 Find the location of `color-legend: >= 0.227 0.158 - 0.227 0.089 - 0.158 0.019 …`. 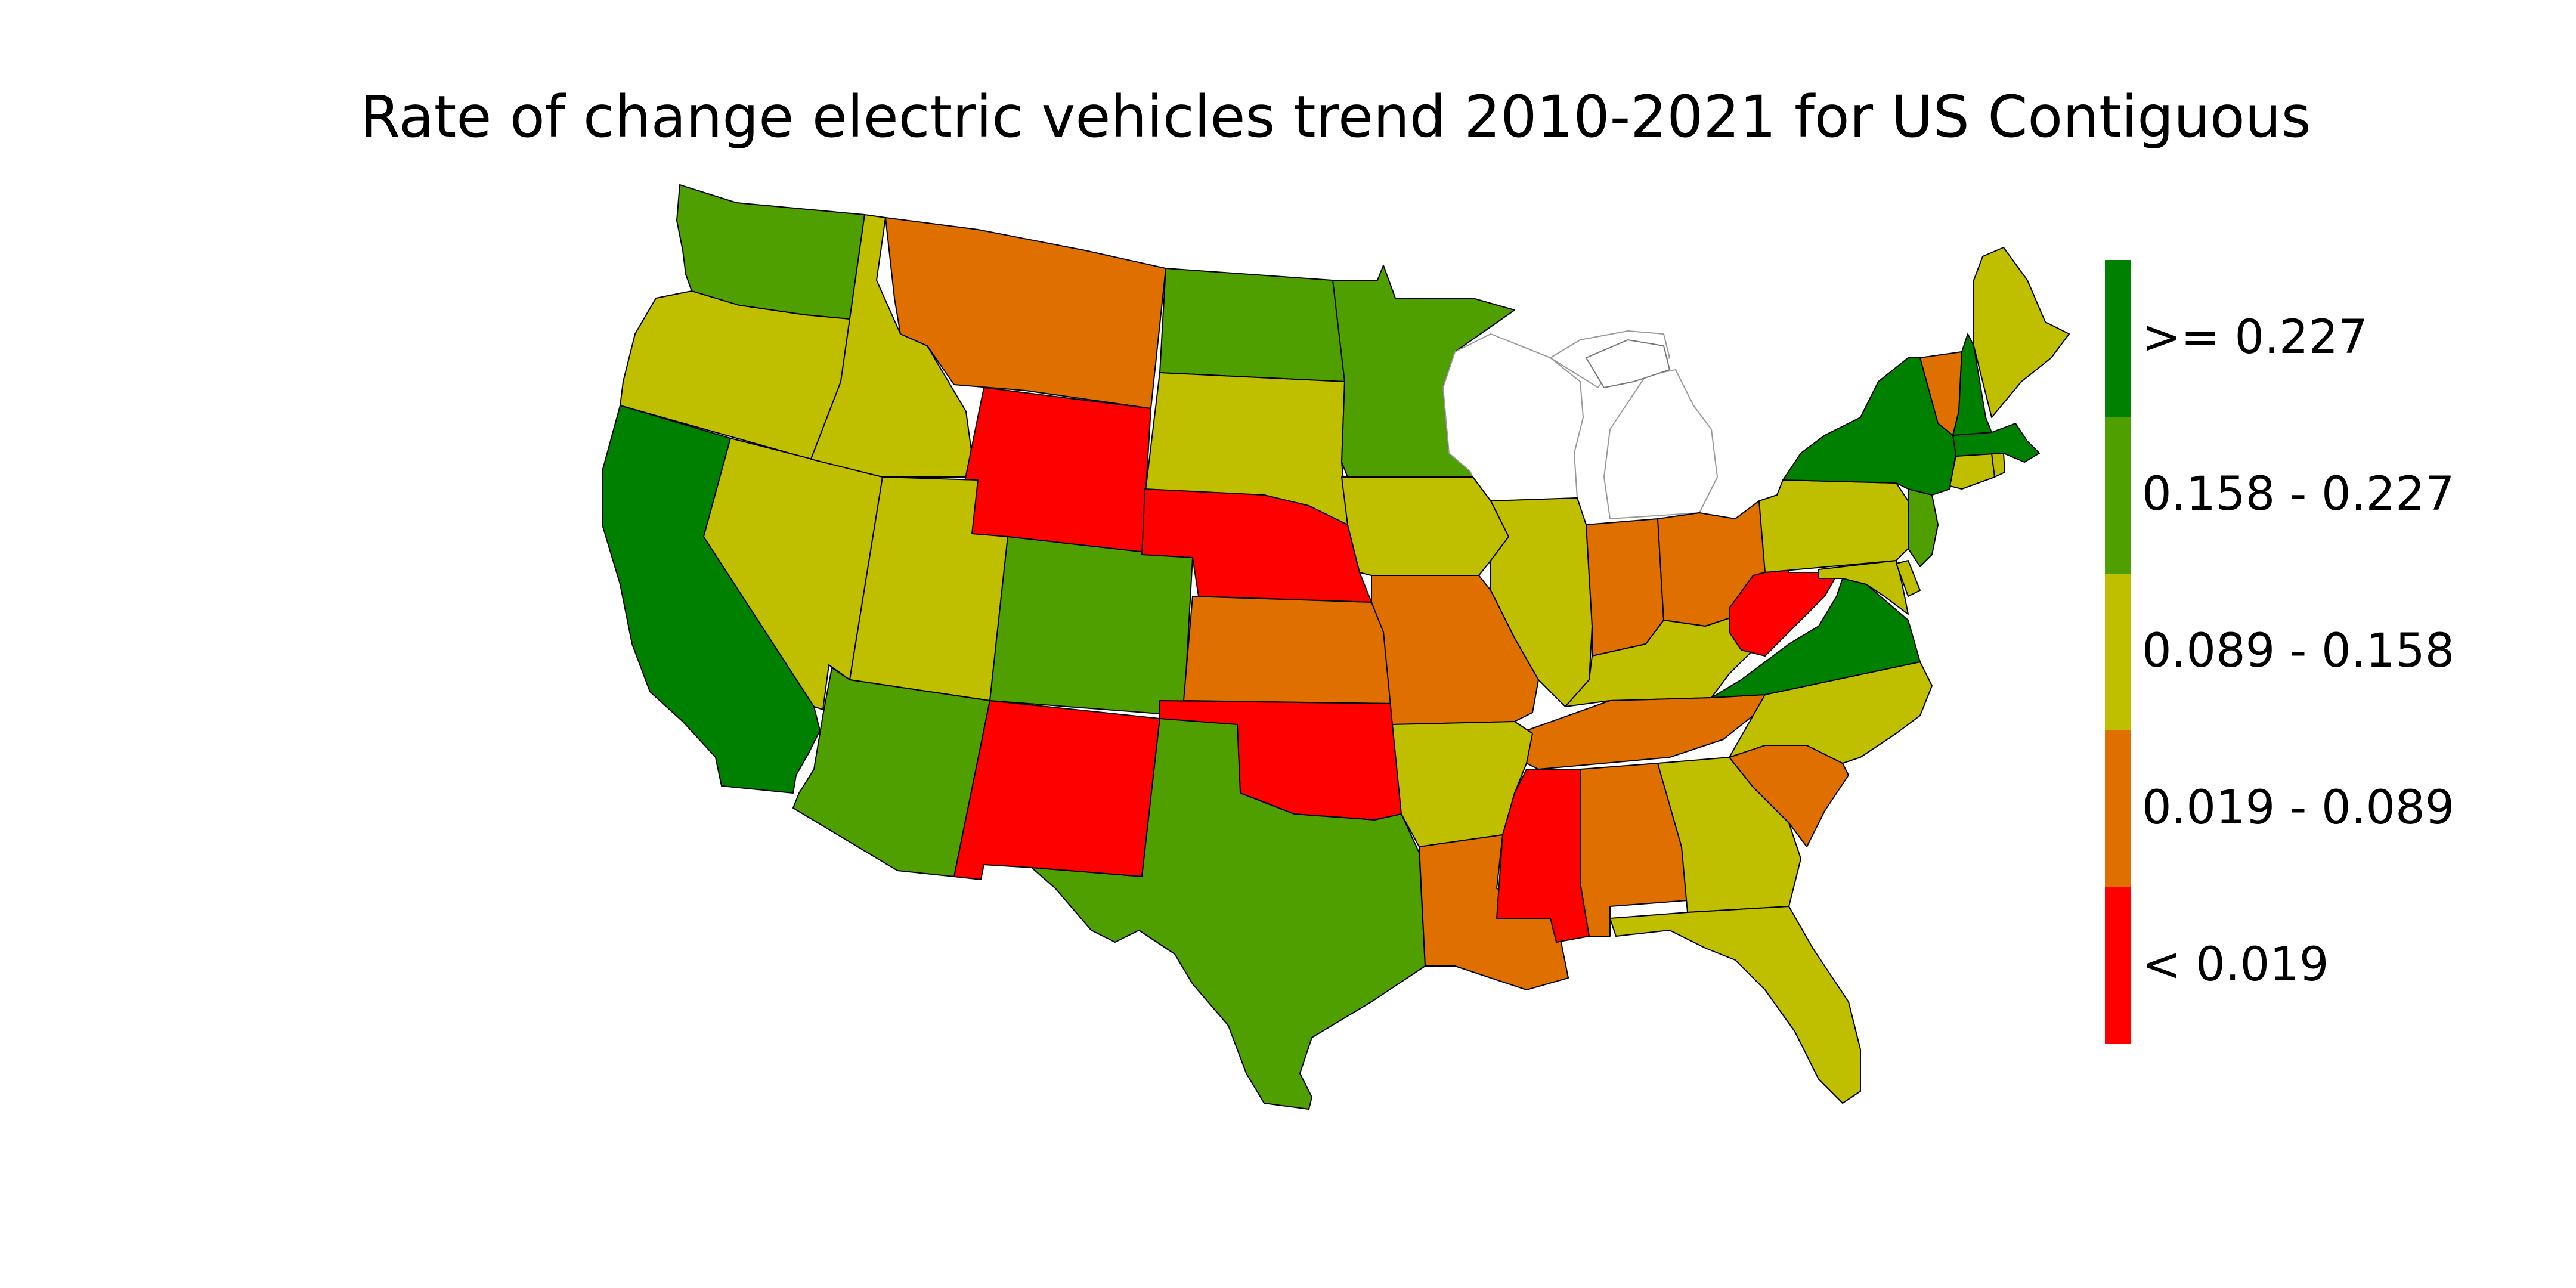

color-legend: >= 0.227 0.158 - 0.227 0.089 - 0.158 0.019 … is located at coordinates (2340, 652).